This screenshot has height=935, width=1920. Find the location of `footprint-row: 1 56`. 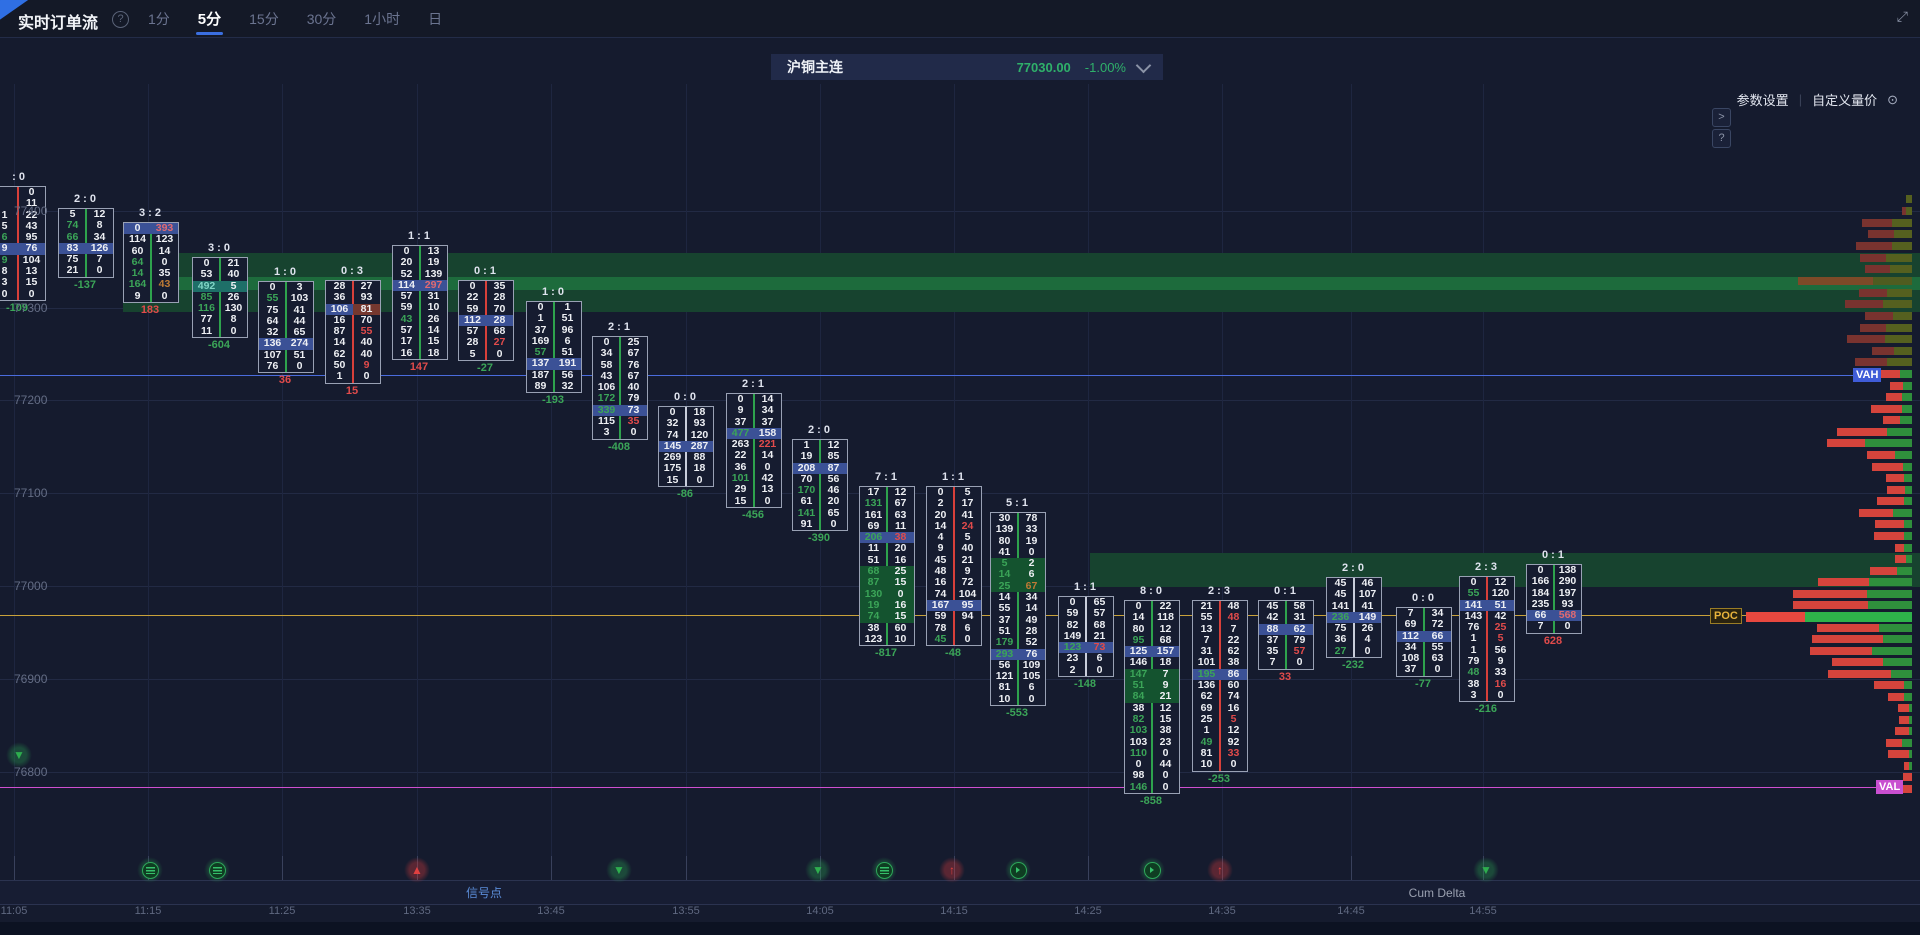

footprint-row: 1 56 is located at coordinates (1487, 650).